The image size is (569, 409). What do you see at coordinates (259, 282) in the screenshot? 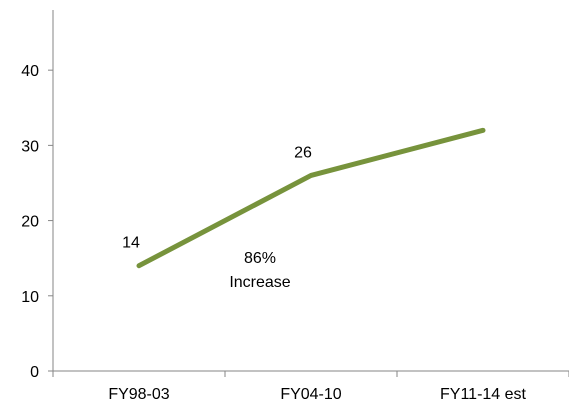
I see `annotation-increase: Increase` at bounding box center [259, 282].